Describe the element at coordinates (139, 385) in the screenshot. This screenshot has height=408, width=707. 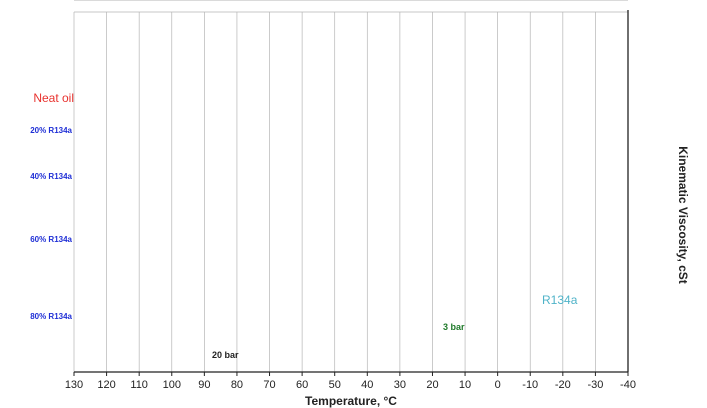
I see `x-tick-label: 110` at that location.